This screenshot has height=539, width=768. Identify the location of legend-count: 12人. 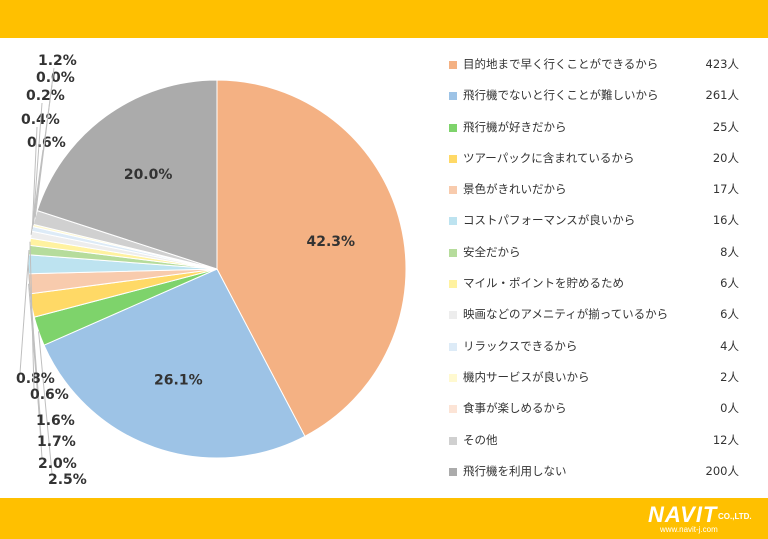
(725, 439).